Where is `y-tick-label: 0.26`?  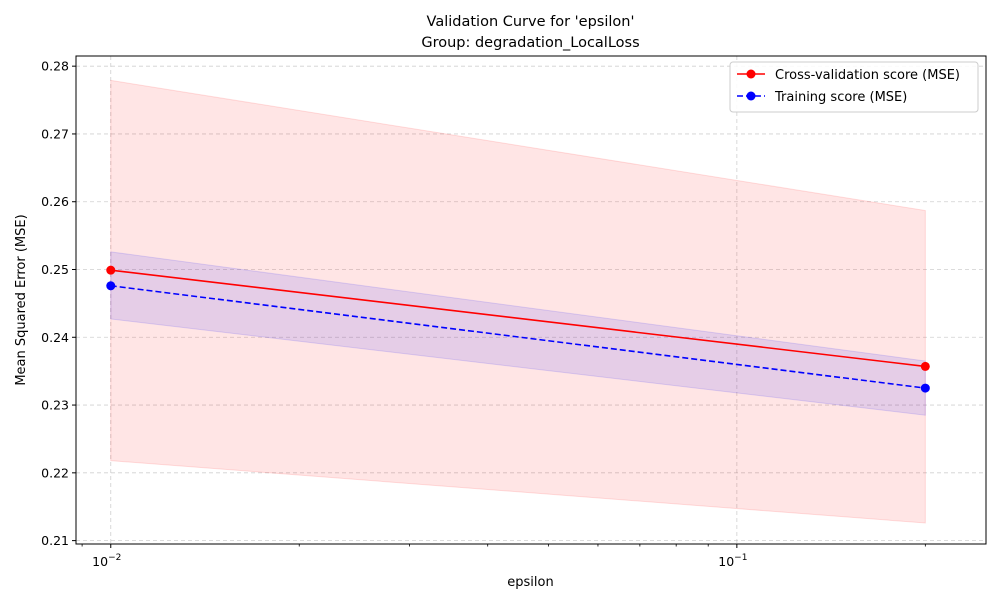 y-tick-label: 0.26 is located at coordinates (55, 201).